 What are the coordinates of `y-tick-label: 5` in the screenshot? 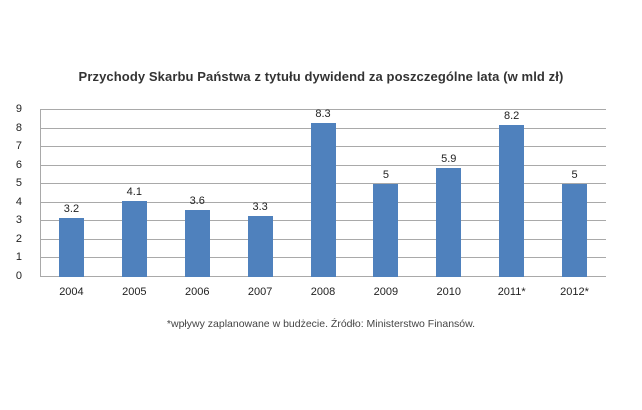 It's located at (18, 183).